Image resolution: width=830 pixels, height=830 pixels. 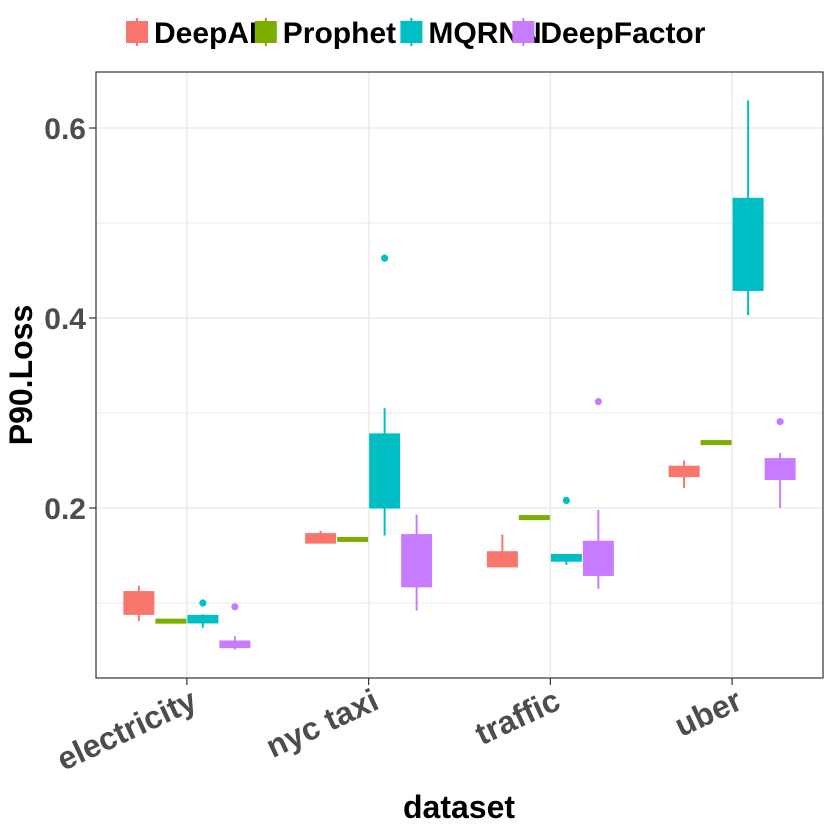 I want to click on box-prophet-uber, so click(x=716, y=443).